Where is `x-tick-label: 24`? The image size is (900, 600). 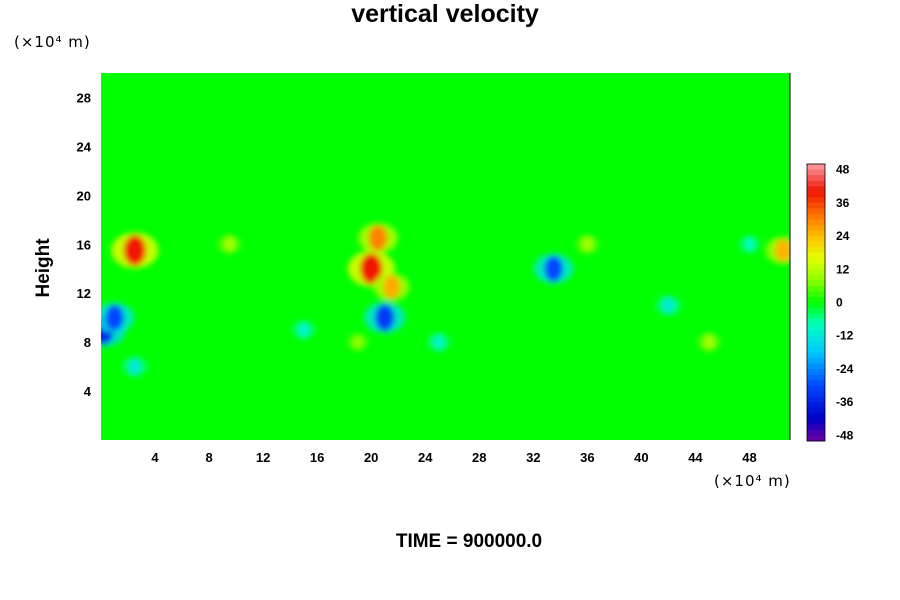 x-tick-label: 24 is located at coordinates (425, 457).